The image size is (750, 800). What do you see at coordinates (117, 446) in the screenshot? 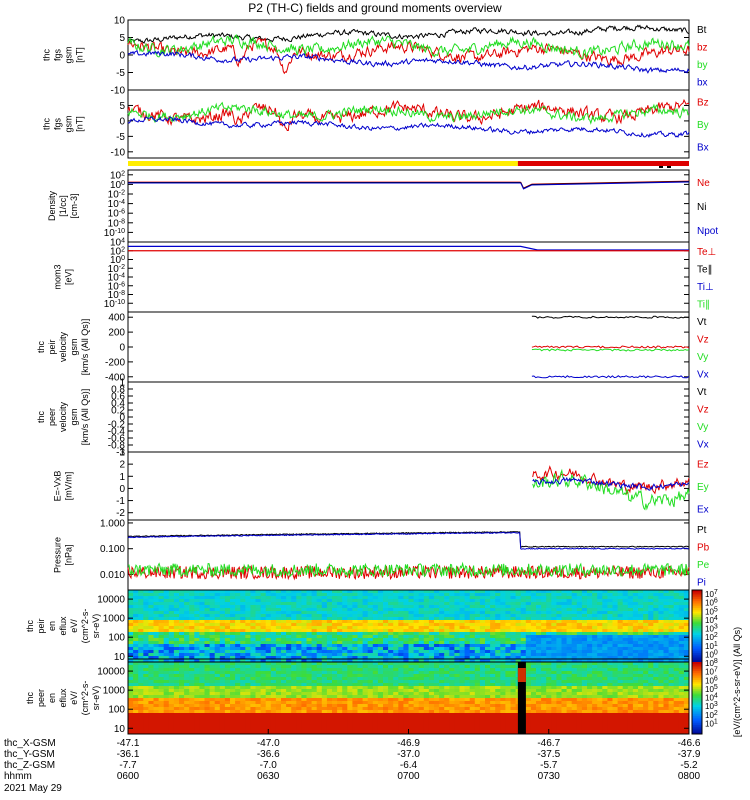
I see `y-tick-label: -0.8` at bounding box center [117, 446].